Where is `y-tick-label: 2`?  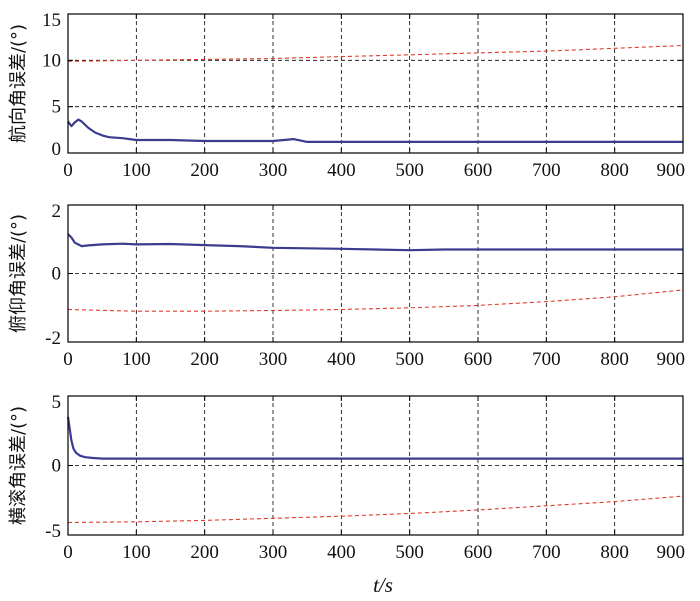 y-tick-label: 2 is located at coordinates (57, 211).